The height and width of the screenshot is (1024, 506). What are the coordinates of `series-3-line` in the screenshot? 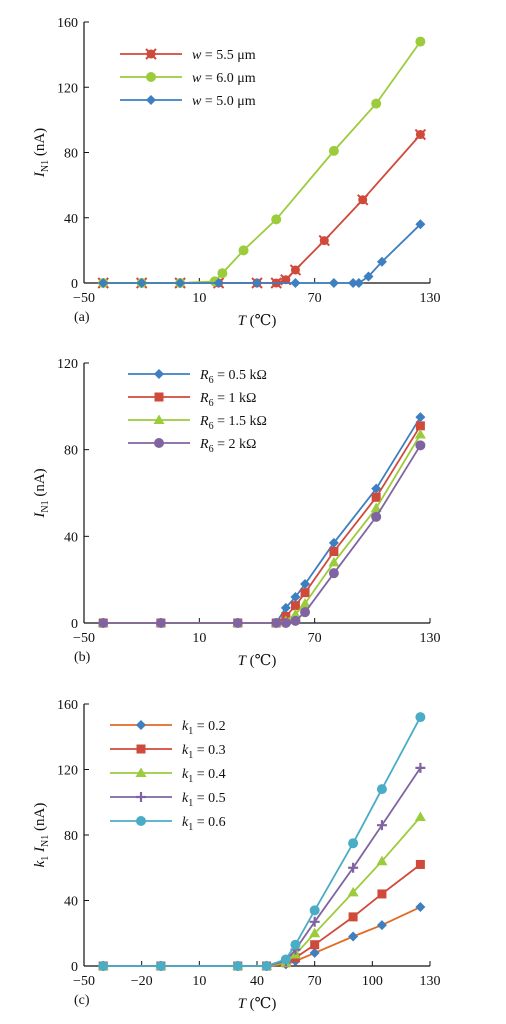 It's located at (262, 534).